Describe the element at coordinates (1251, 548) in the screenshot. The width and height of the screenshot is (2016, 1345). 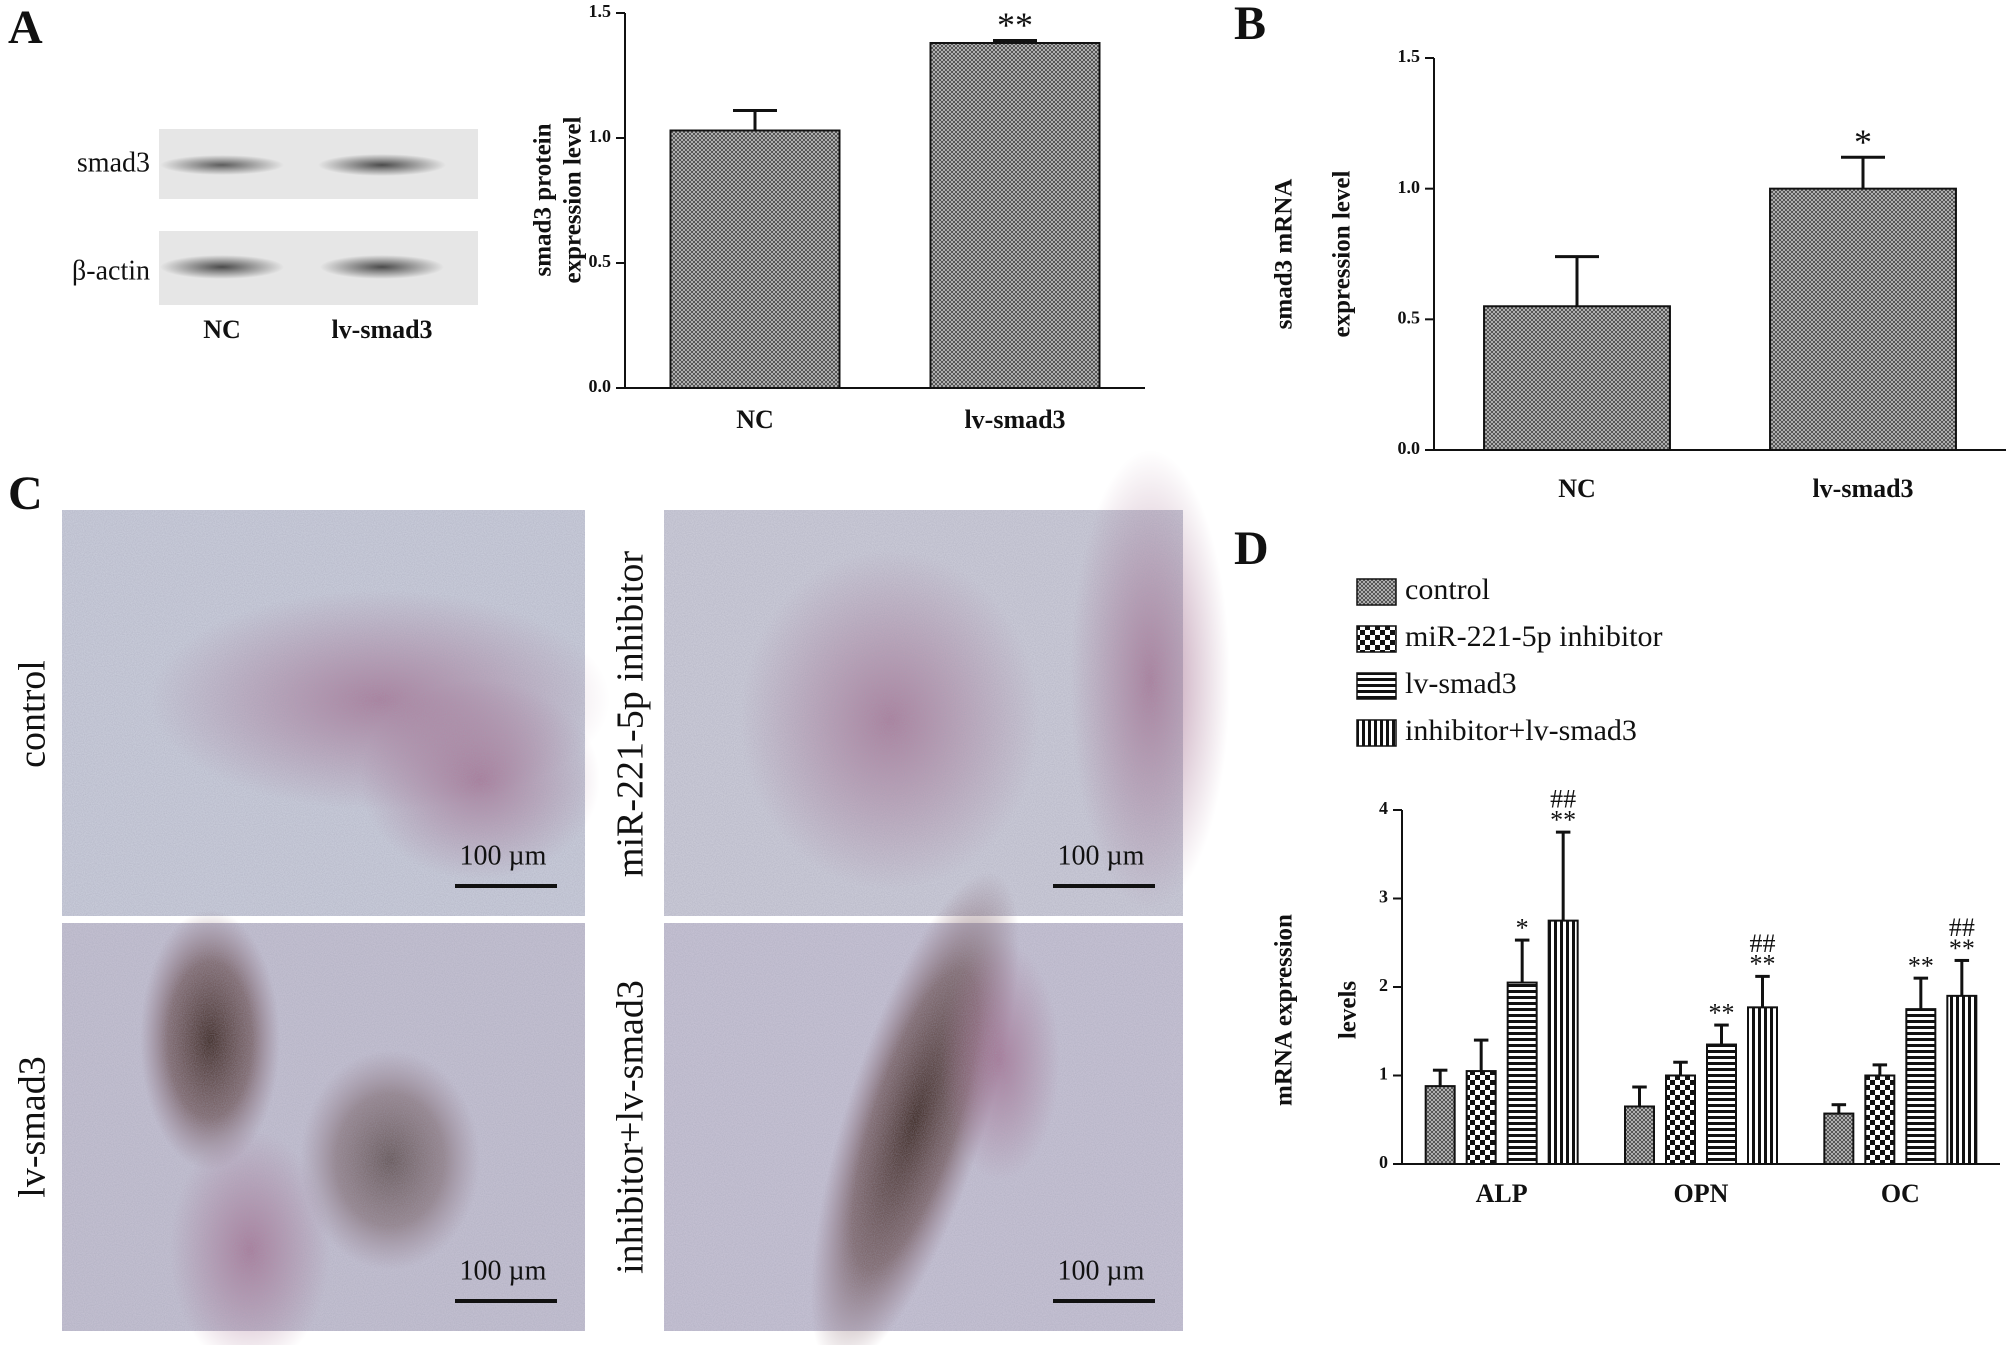
I see `panel-label: D` at that location.